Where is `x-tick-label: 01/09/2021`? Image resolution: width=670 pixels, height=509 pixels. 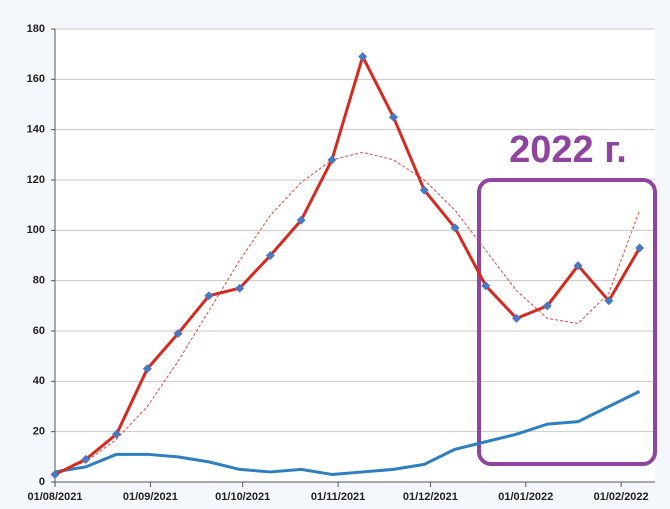
x-tick-label: 01/09/2021 is located at coordinates (150, 497).